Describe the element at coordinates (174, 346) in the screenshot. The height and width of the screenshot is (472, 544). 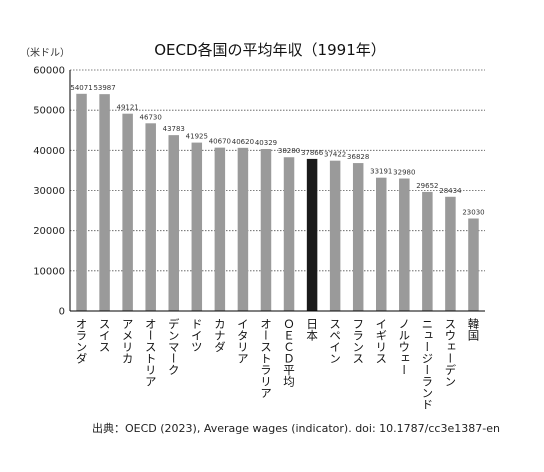
I see `category-label: デンマーク` at that location.